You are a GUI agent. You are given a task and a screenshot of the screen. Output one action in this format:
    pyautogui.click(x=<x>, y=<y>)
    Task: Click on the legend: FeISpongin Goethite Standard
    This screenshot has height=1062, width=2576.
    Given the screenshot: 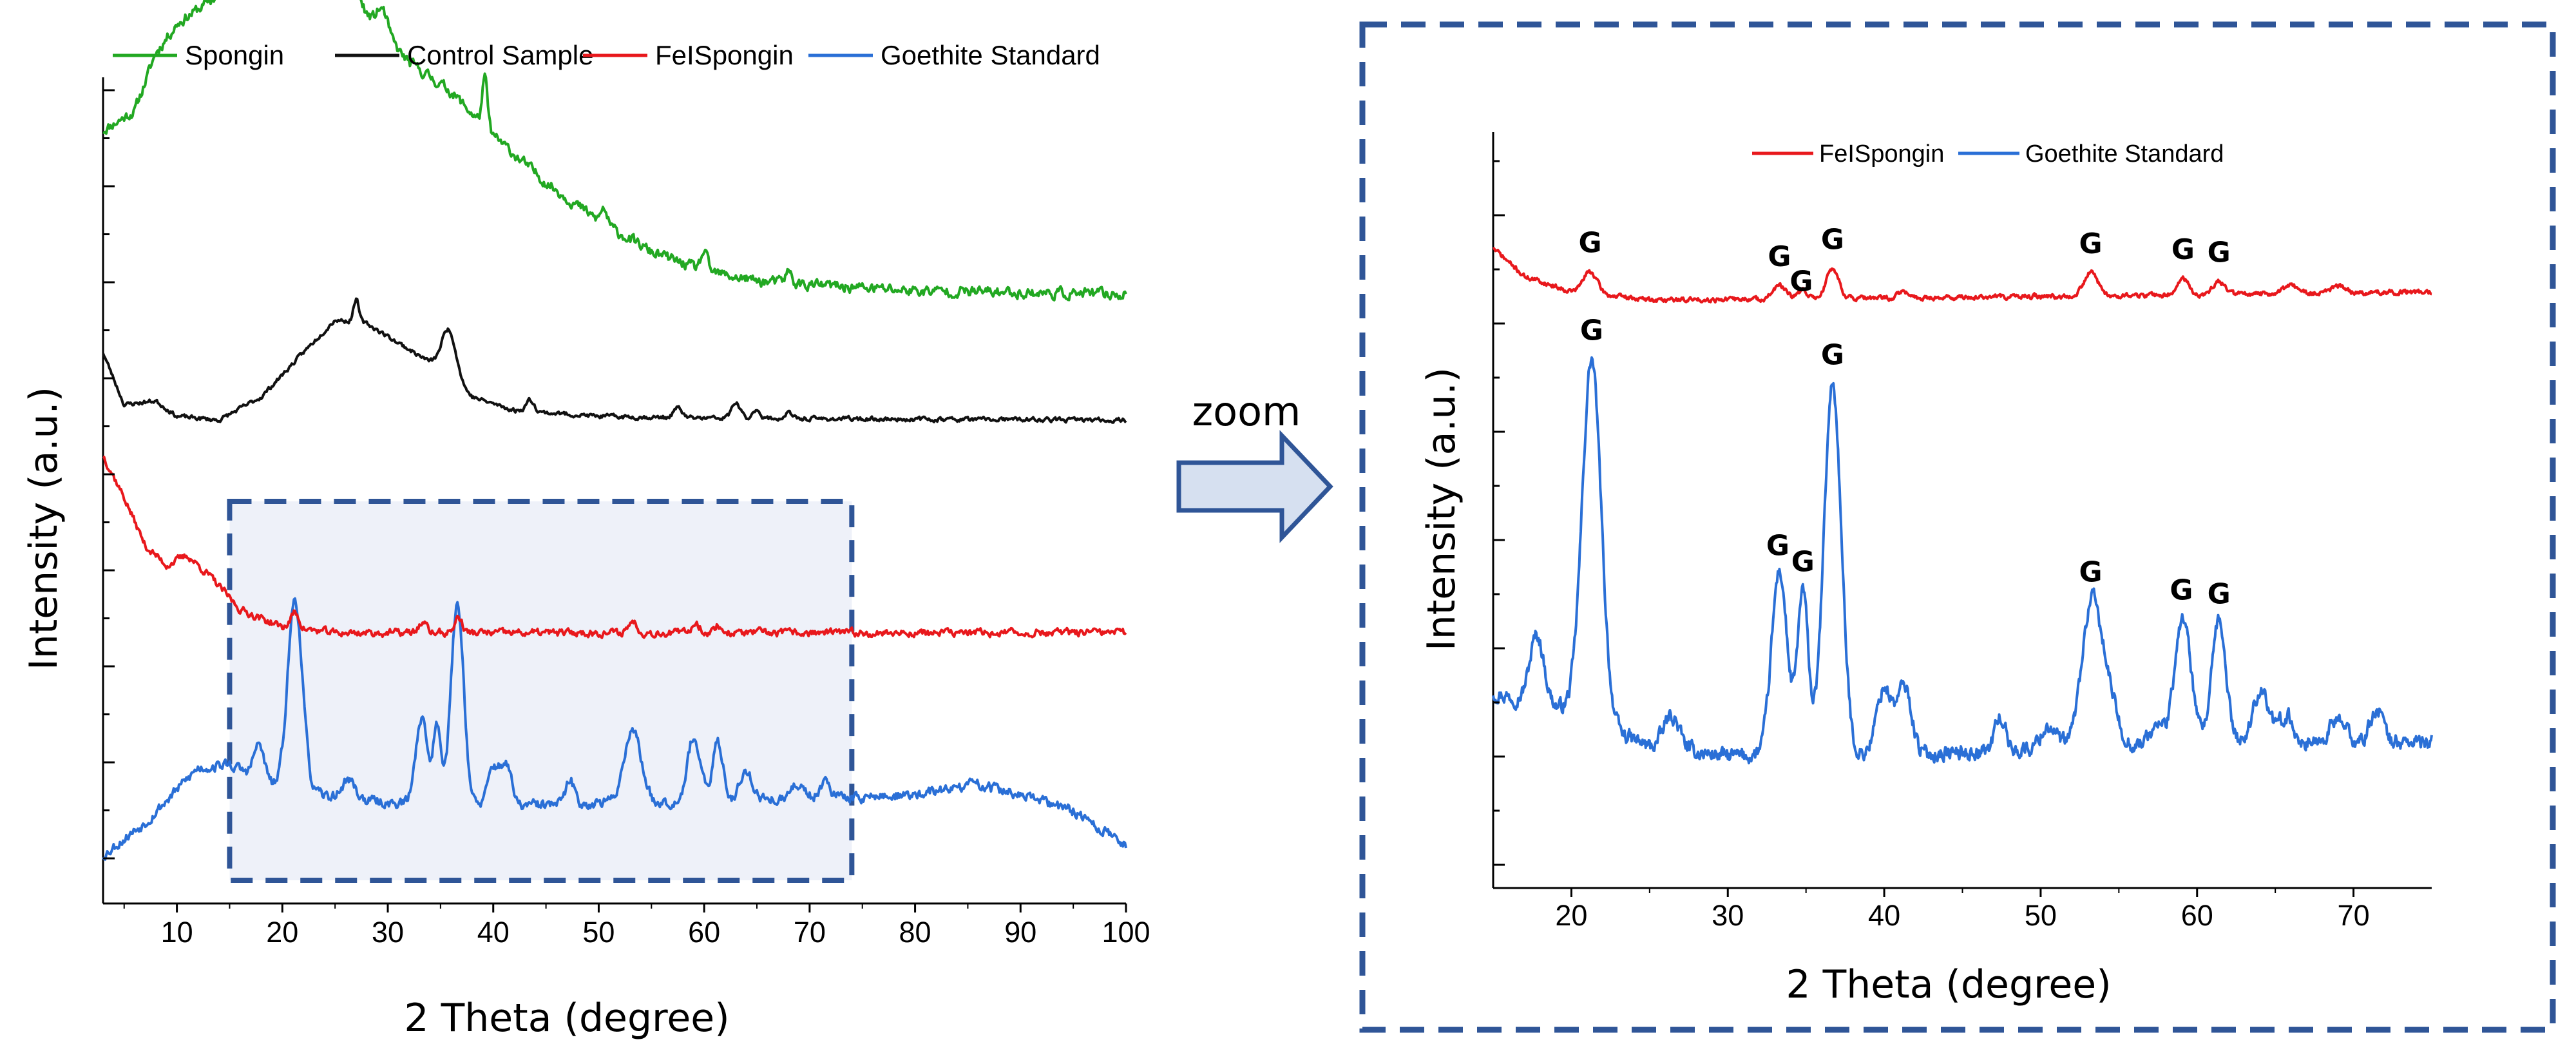 What is the action you would take?
    pyautogui.click(x=1988, y=154)
    